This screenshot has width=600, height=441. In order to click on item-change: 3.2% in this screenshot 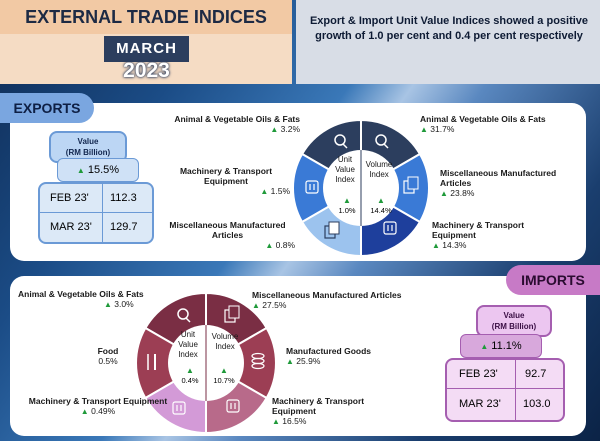, I will do `click(290, 129)`.